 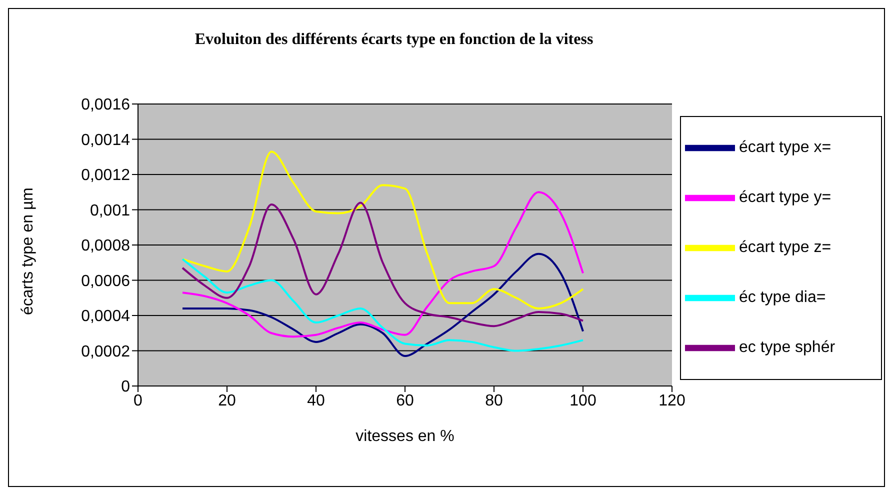 I want to click on y-tick-label: 0,0004, so click(x=105, y=317).